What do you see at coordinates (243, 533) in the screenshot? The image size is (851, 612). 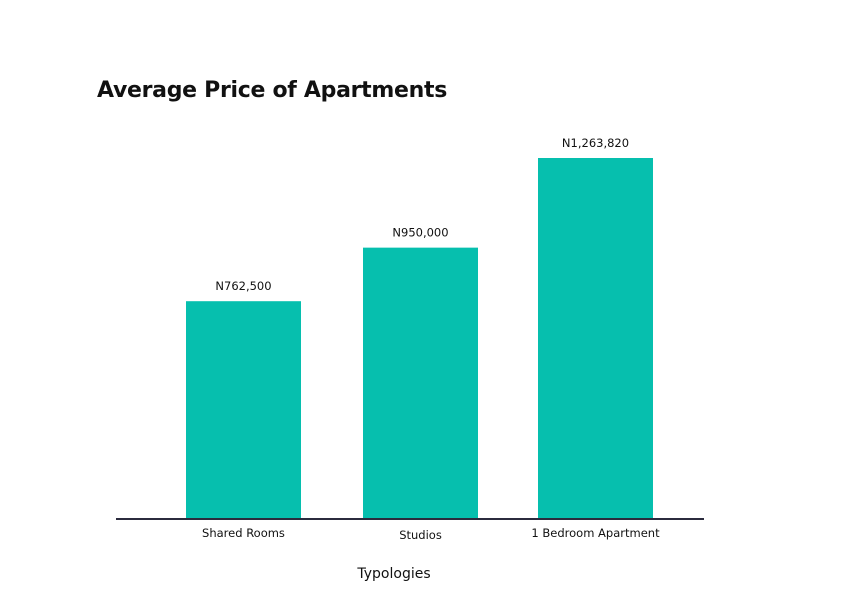 I see `x-tick-label-1: Shared Rooms` at bounding box center [243, 533].